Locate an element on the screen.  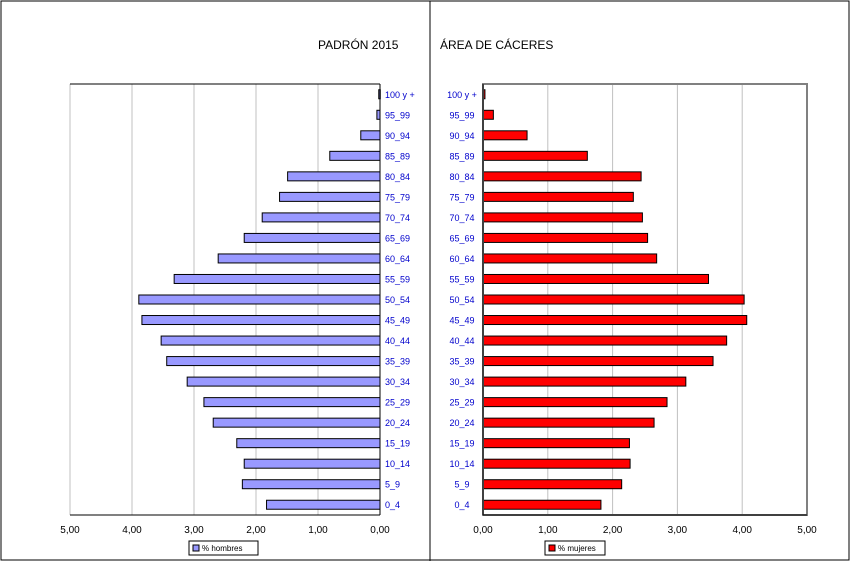
legend-label-hombres: % hombres is located at coordinates (222, 548).